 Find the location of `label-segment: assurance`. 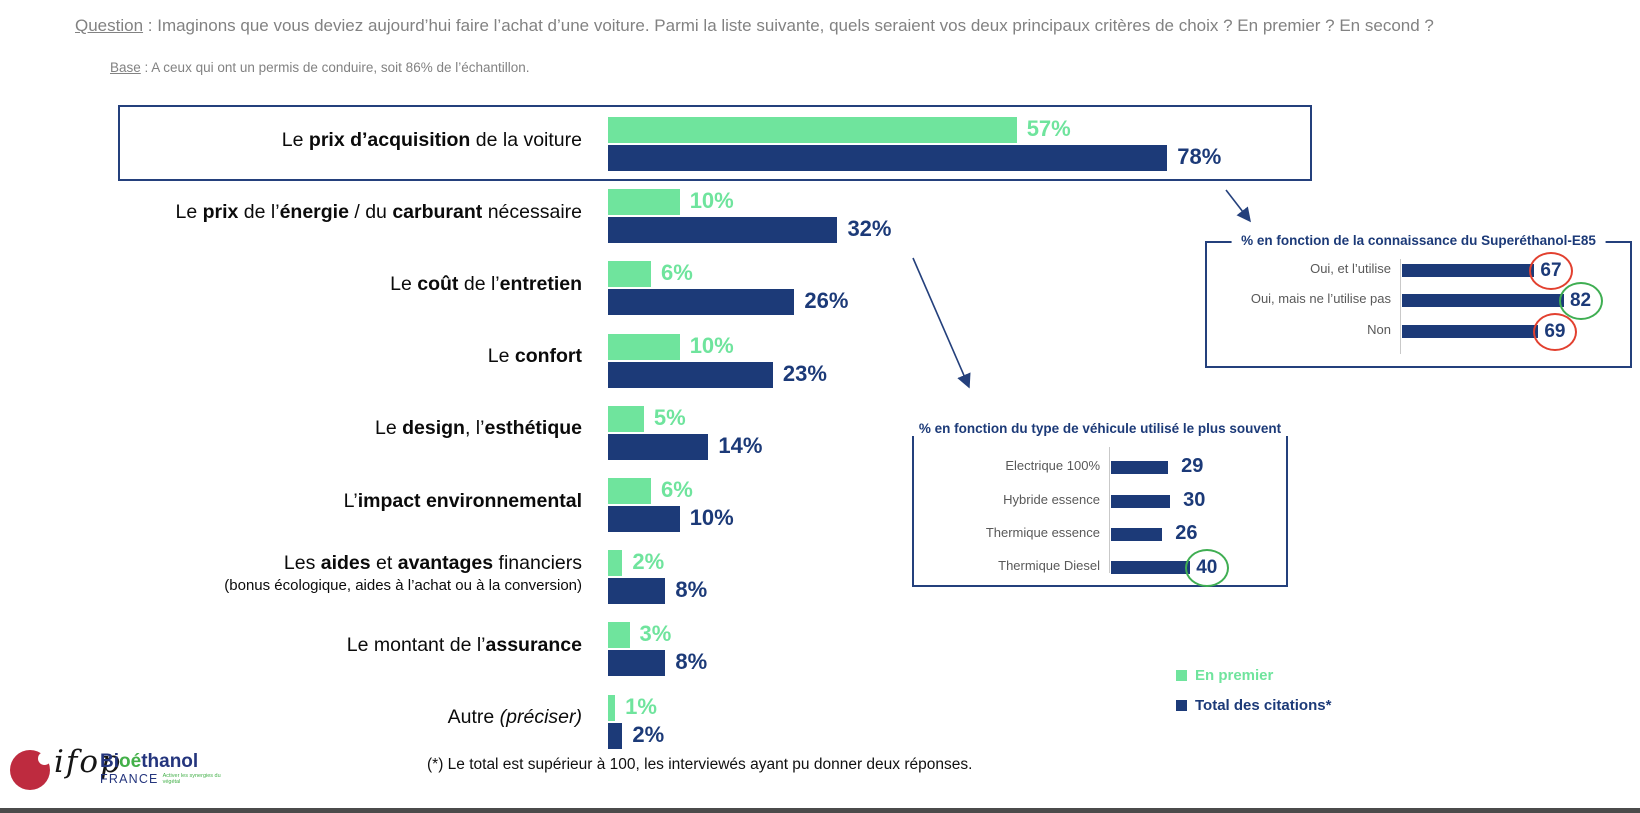

label-segment: assurance is located at coordinates (533, 644).